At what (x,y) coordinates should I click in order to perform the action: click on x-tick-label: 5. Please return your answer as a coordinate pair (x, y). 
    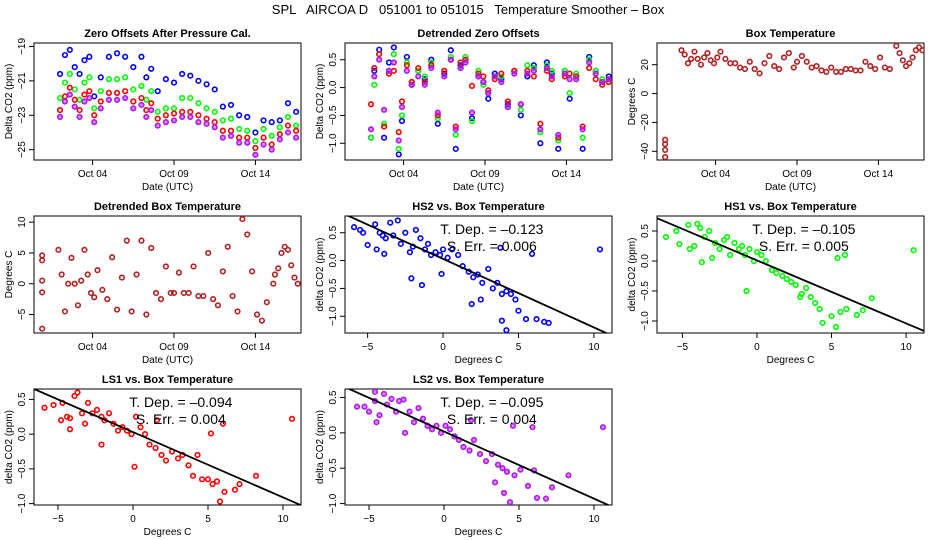
    Looking at the image, I should click on (519, 347).